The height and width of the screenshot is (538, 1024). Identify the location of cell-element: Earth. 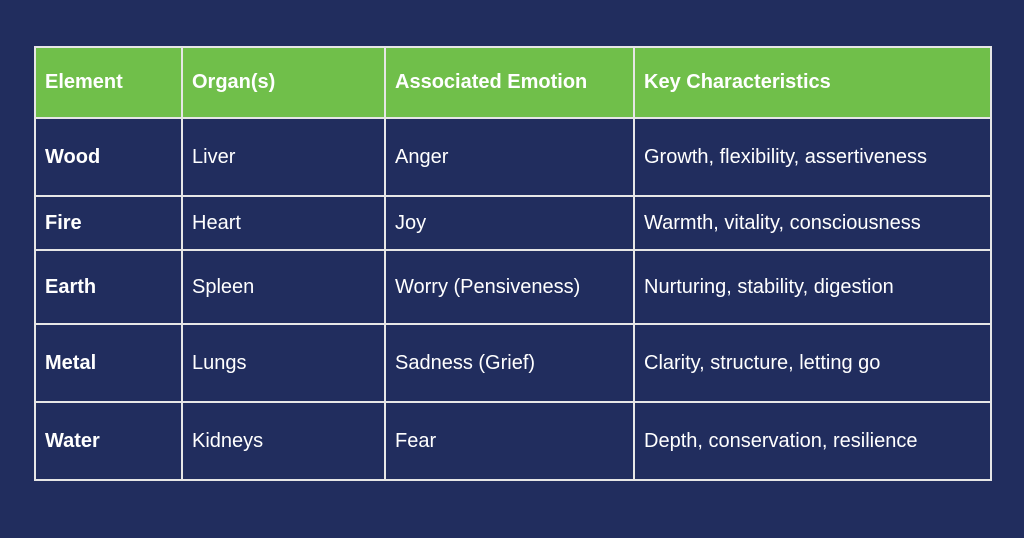
(108, 287).